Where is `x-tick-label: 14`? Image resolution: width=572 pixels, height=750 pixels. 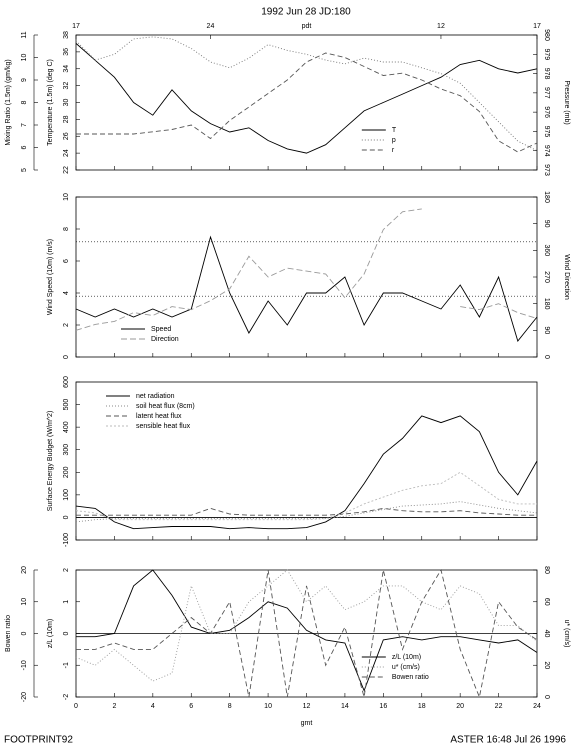 x-tick-label: 14 is located at coordinates (345, 706).